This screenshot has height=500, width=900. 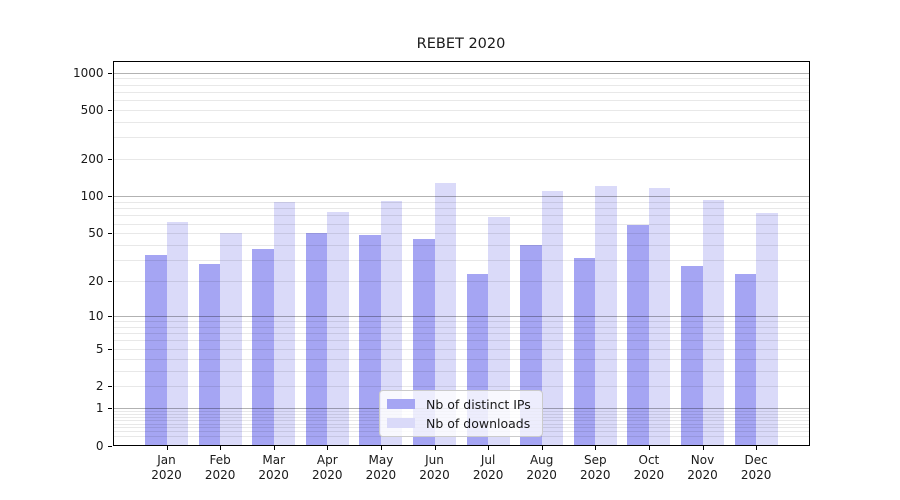 I want to click on x-tick-label-jul: Jul 2020, so click(x=488, y=467).